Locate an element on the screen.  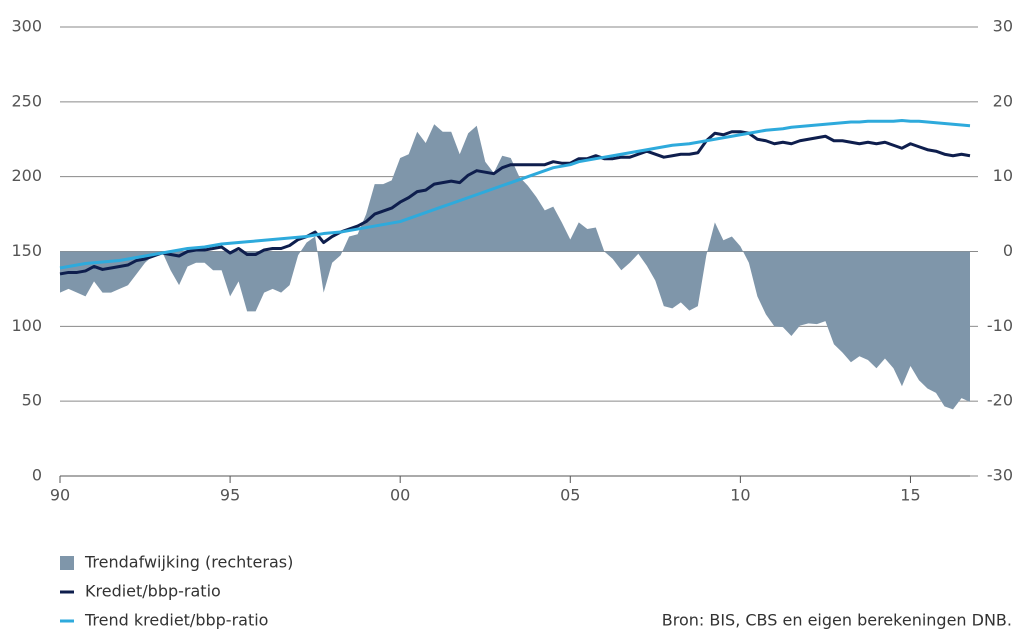
y2-tick-label: 20 is located at coordinates (1003, 100).